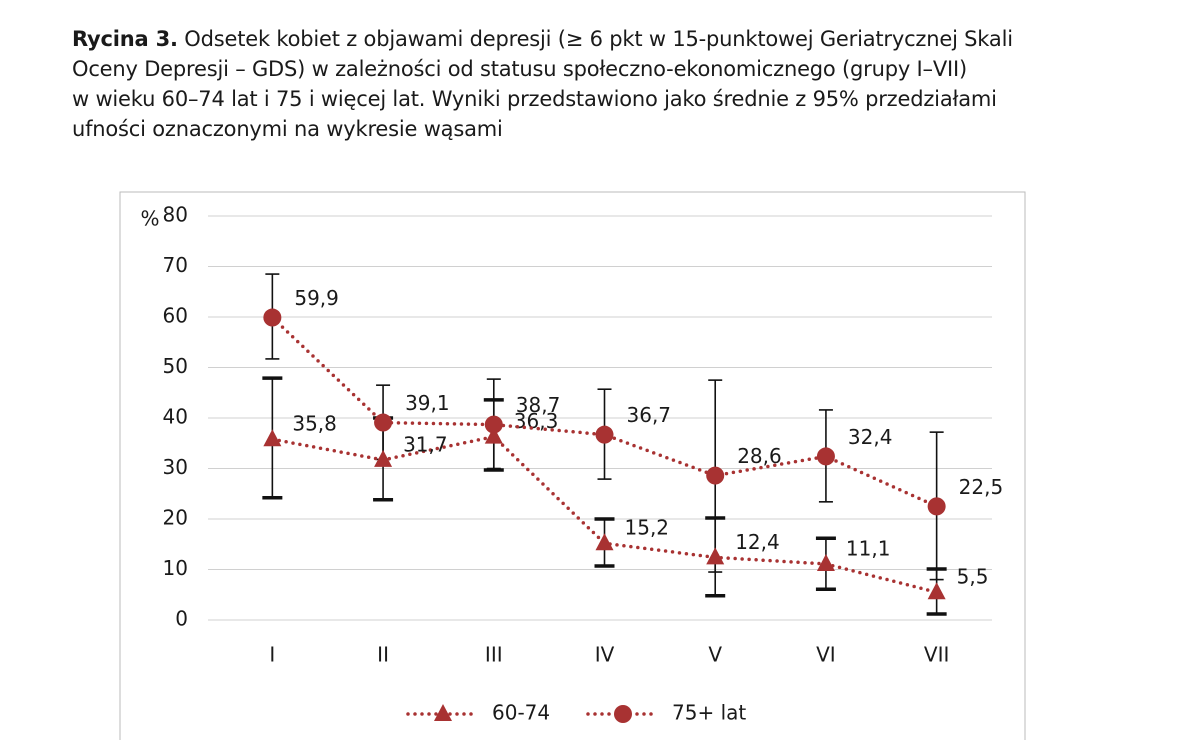 The height and width of the screenshot is (740, 1180). Describe the element at coordinates (287, 129) in the screenshot. I see `caption-line: ufności oznaczonymi na wykresie wąsami` at that location.